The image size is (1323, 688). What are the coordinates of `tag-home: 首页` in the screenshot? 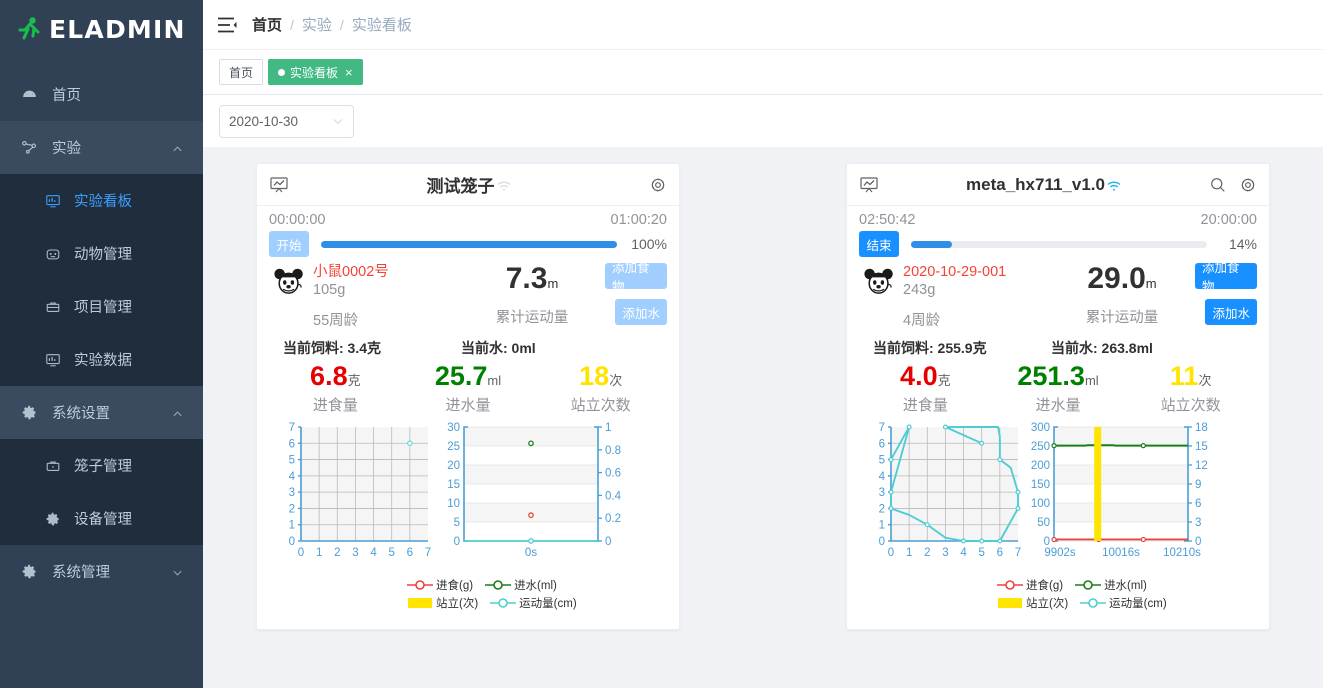 It's located at (241, 72).